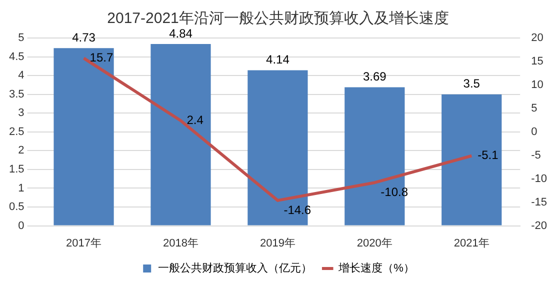 The width and height of the screenshot is (556, 288). What do you see at coordinates (376, 268) in the screenshot?
I see `legend-label: 增长速度（%）` at bounding box center [376, 268].